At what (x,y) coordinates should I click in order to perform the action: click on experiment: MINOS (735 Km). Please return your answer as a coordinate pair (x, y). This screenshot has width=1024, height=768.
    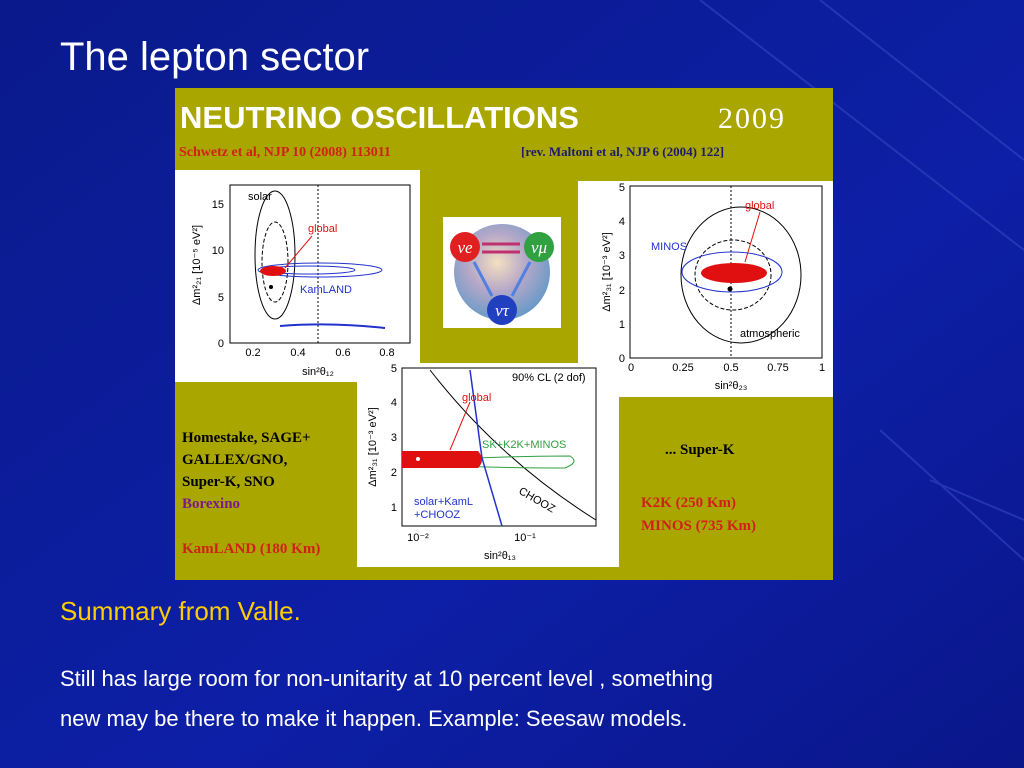
    Looking at the image, I should click on (698, 526).